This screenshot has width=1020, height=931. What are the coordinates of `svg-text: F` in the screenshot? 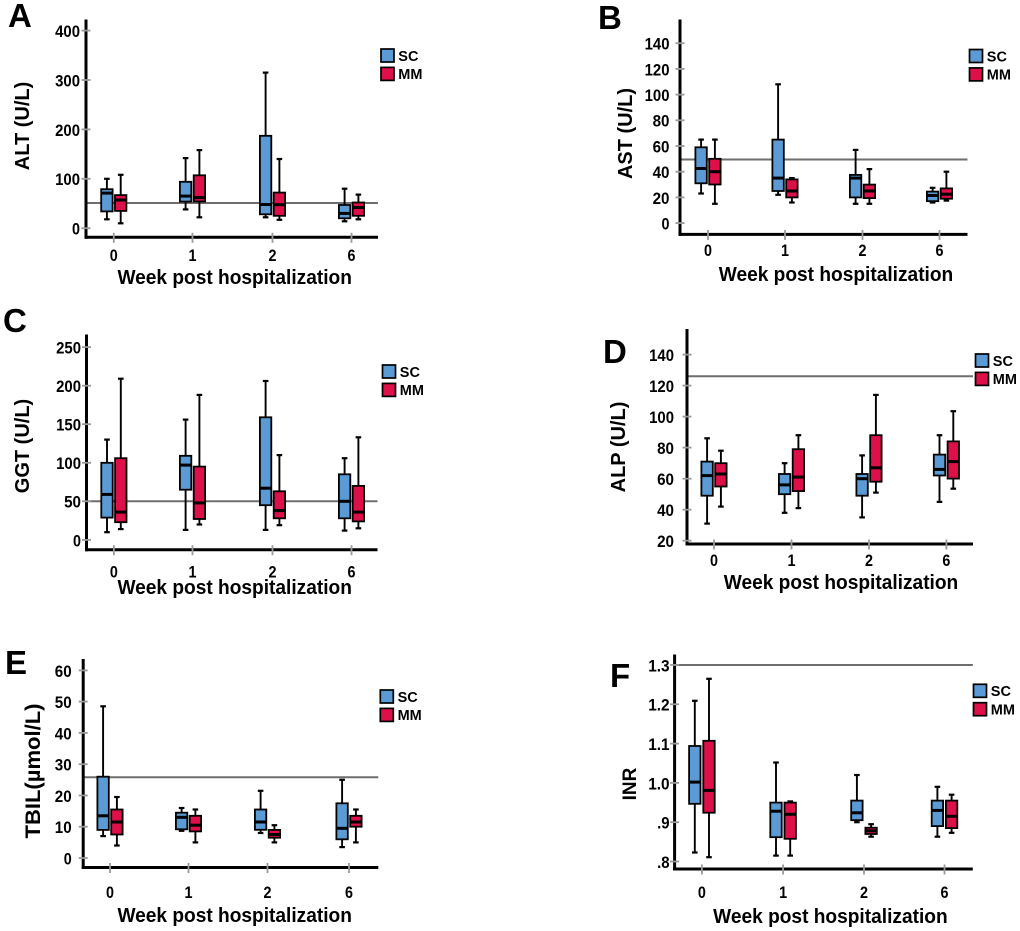 It's located at (620, 675).